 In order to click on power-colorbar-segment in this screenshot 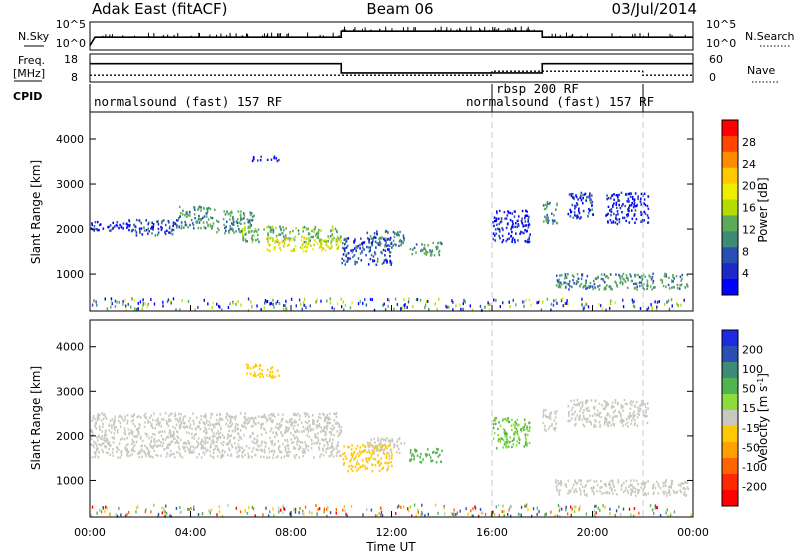, I will do `click(730, 192)`.